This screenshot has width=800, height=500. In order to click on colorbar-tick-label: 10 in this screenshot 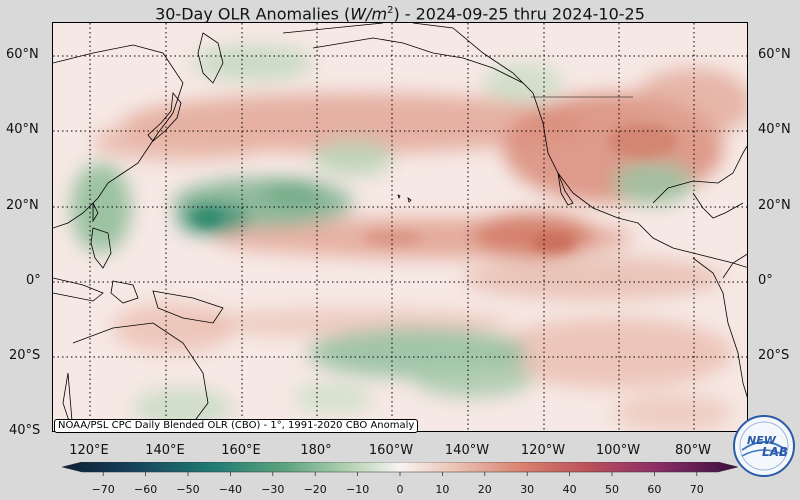, I will do `click(442, 489)`.